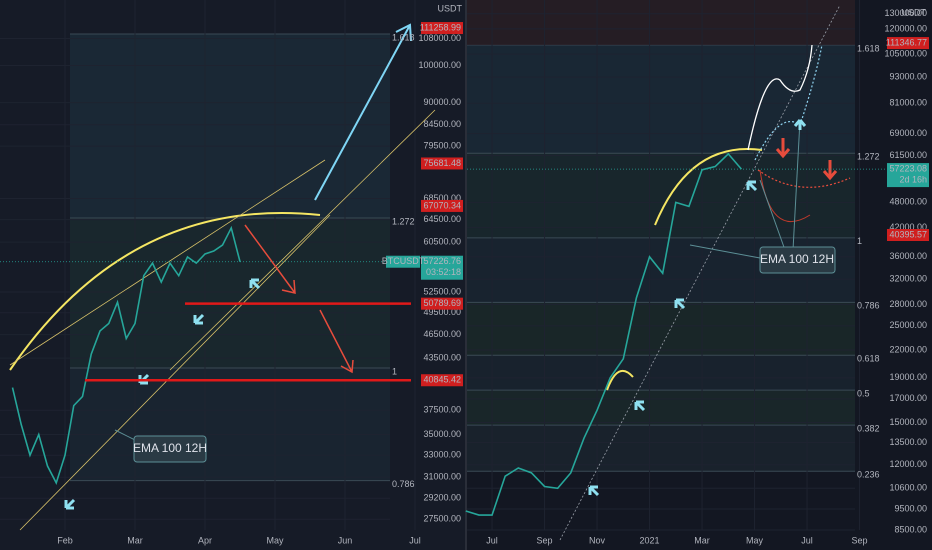 The height and width of the screenshot is (550, 932). I want to click on y-tick-label: 46500.00, so click(442, 334).